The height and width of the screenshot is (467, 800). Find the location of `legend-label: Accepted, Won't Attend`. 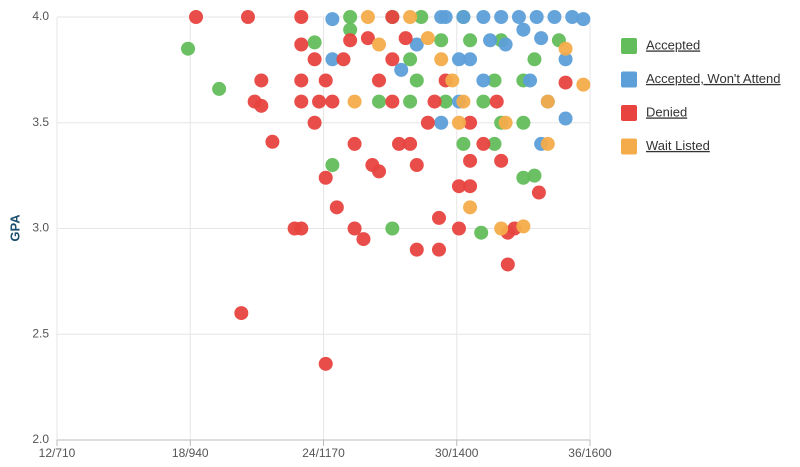

legend-label: Accepted, Won't Attend is located at coordinates (713, 78).